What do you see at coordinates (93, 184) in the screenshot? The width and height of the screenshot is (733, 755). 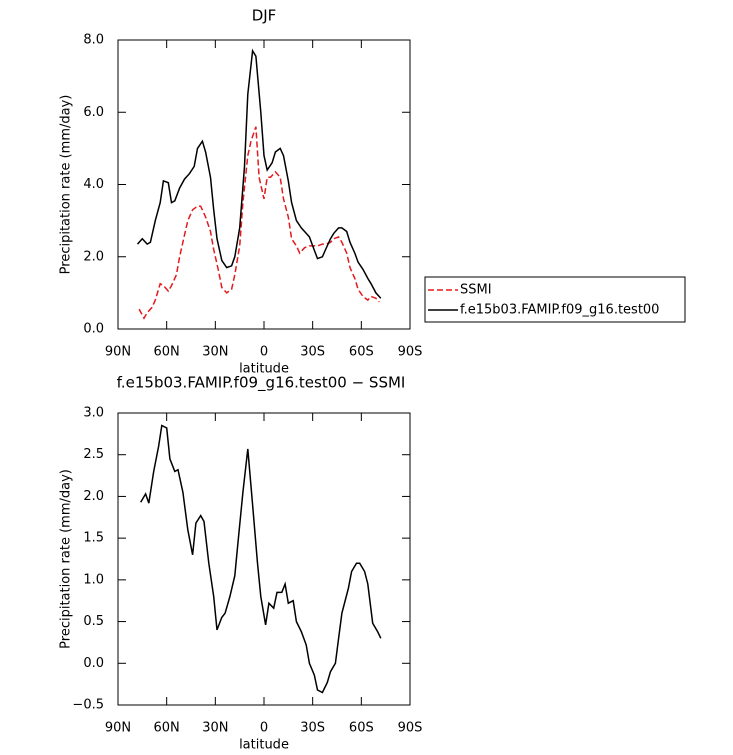 I see `y-tick-label: 4.0` at bounding box center [93, 184].